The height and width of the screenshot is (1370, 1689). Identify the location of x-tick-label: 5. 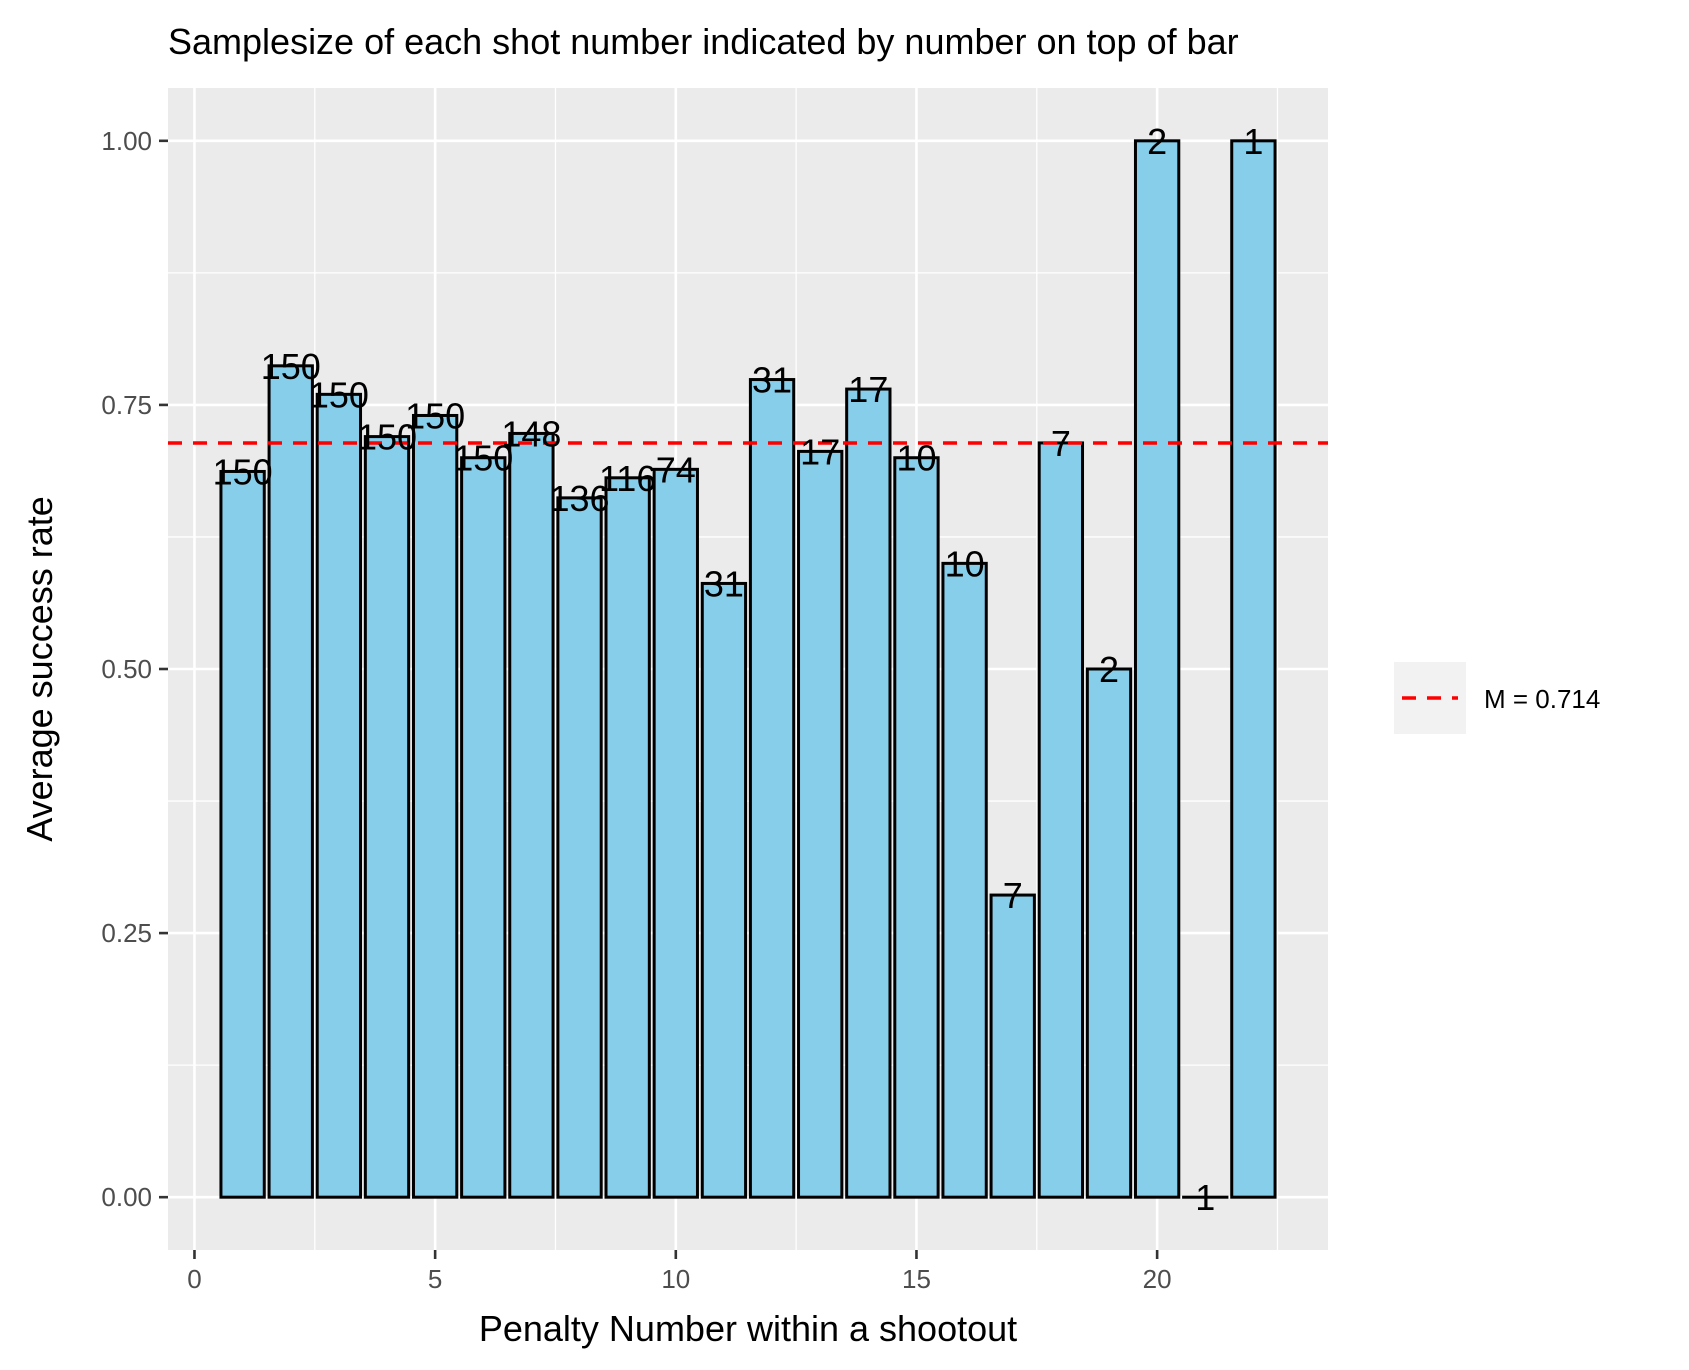
(435, 1279).